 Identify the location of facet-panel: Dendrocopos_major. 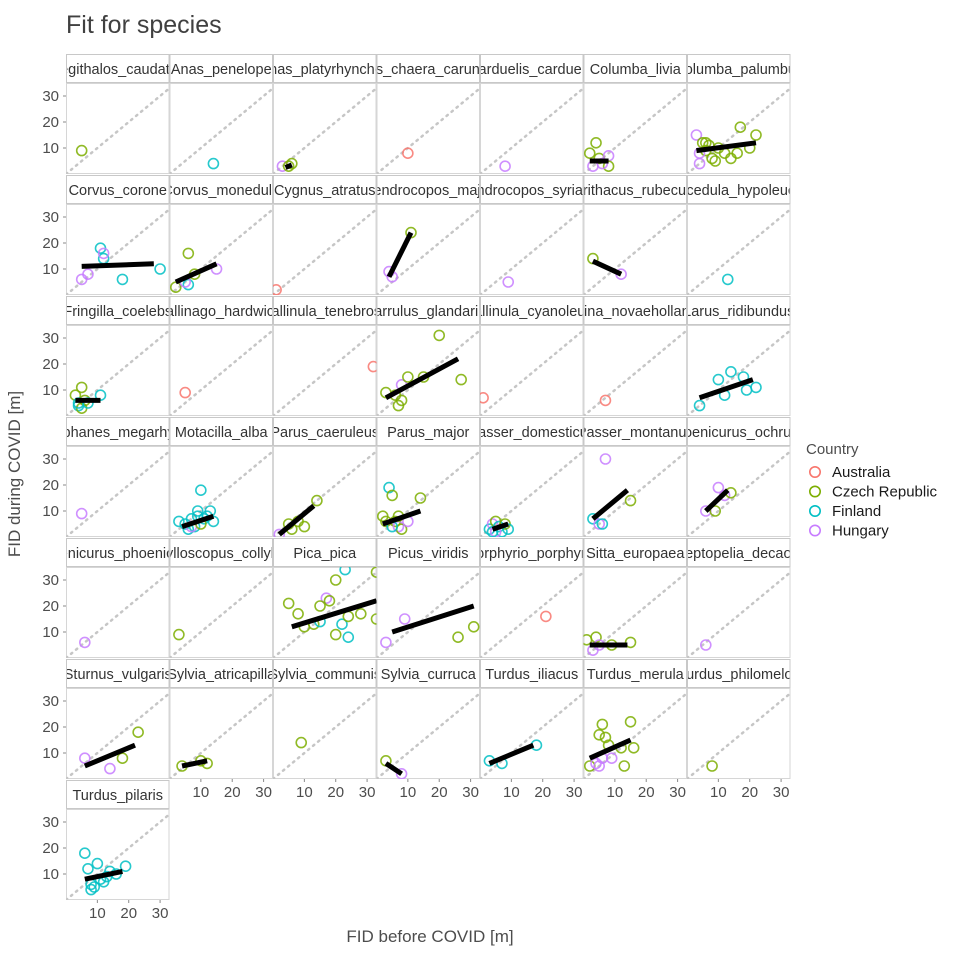
(428, 235).